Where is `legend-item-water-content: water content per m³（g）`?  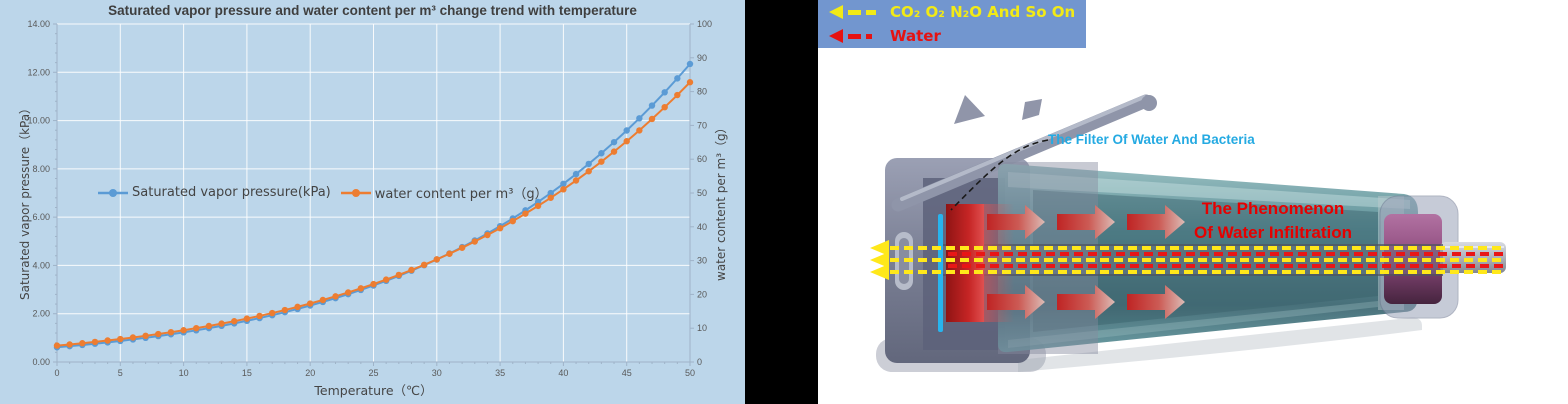 legend-item-water-content: water content per m³（g） is located at coordinates (444, 192).